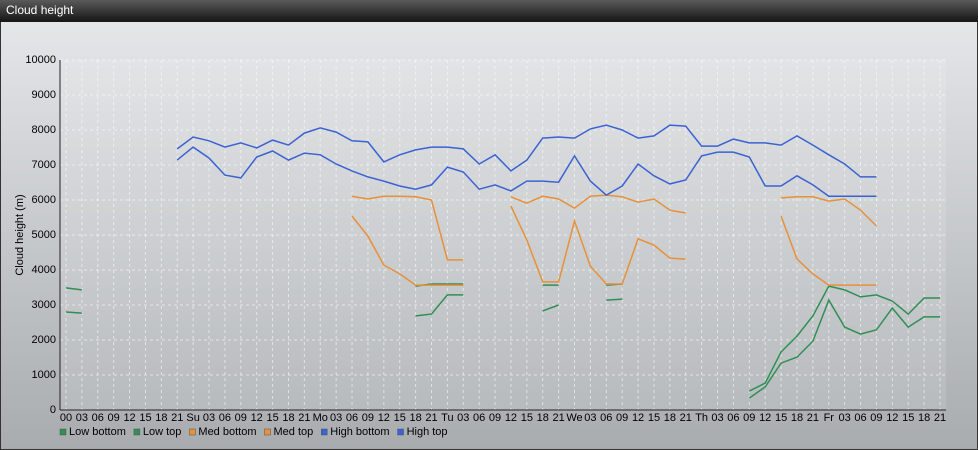 The image size is (978, 450). Describe the element at coordinates (66, 418) in the screenshot. I see `x-tick-label: 00` at that location.